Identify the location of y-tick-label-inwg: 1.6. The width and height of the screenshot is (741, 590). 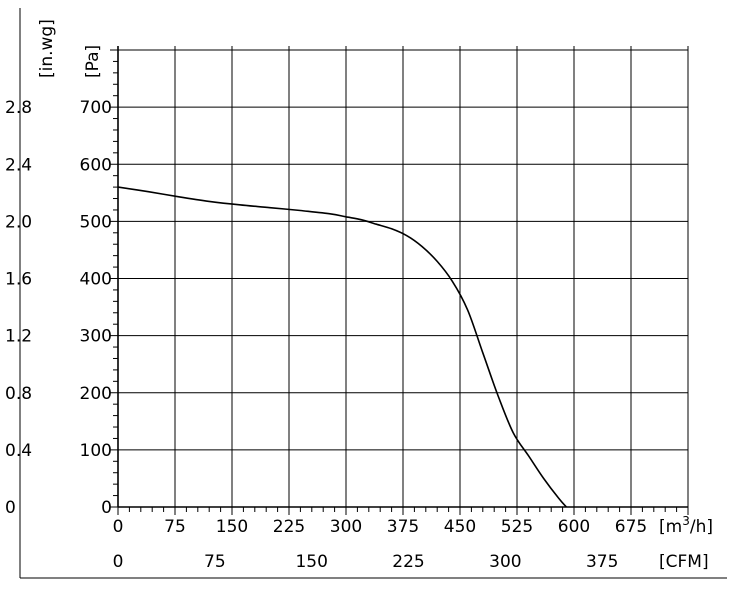
(18, 280).